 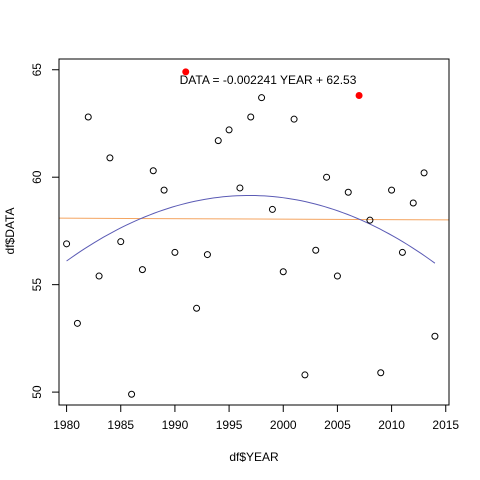 I want to click on y-tick-label: 60, so click(x=37, y=177).